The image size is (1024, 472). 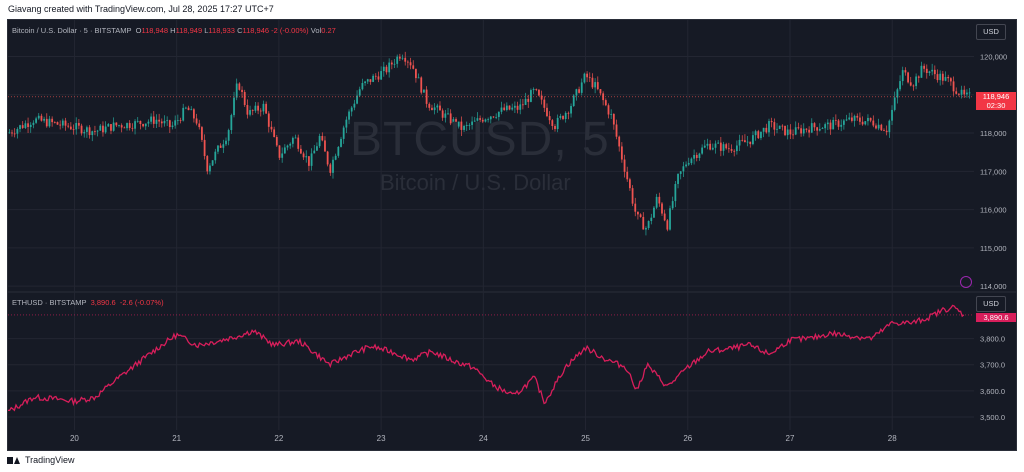 What do you see at coordinates (316, 30) in the screenshot?
I see `volume-label: Vol` at bounding box center [316, 30].